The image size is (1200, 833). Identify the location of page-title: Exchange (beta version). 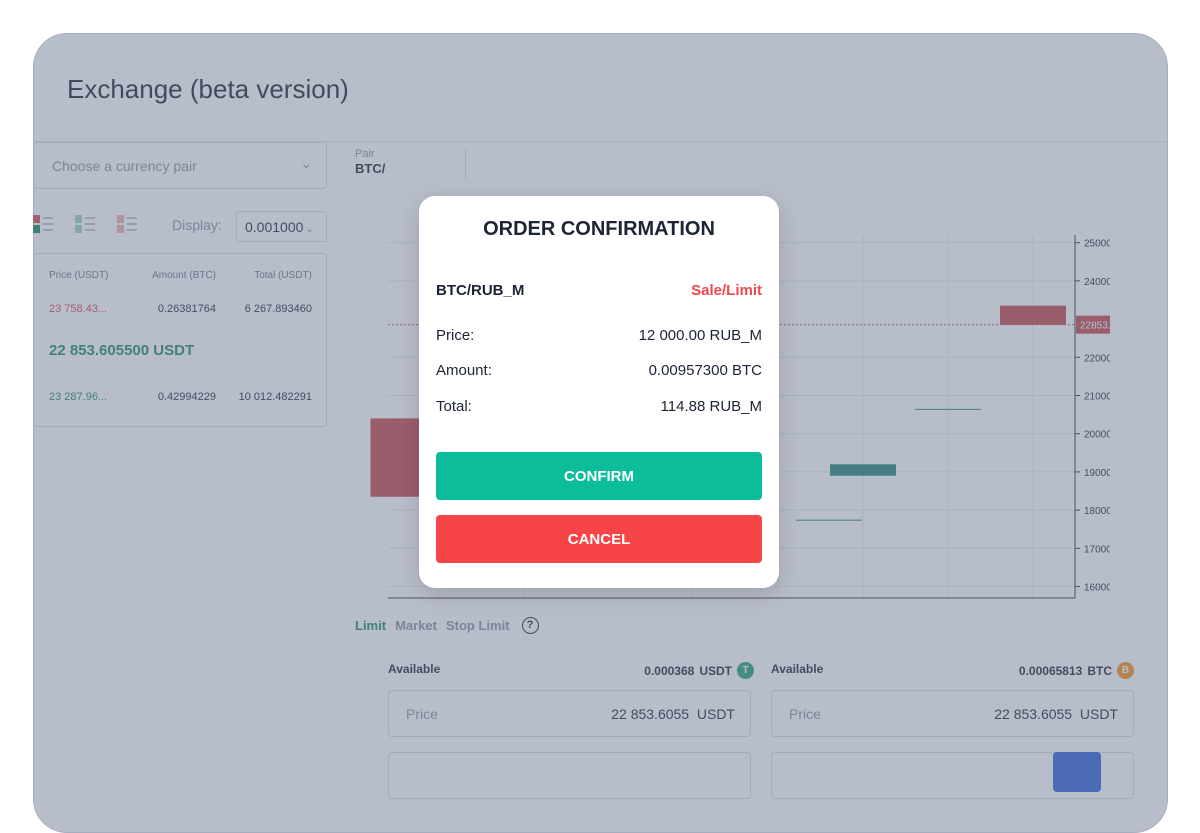
(208, 89).